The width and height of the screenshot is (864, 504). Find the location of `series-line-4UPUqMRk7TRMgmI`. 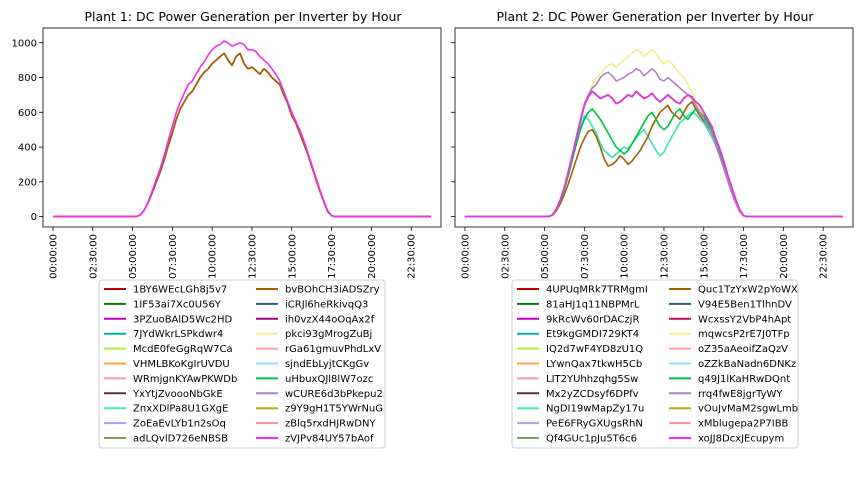

series-line-4UPUqMRk7TRMgmI is located at coordinates (653, 154).